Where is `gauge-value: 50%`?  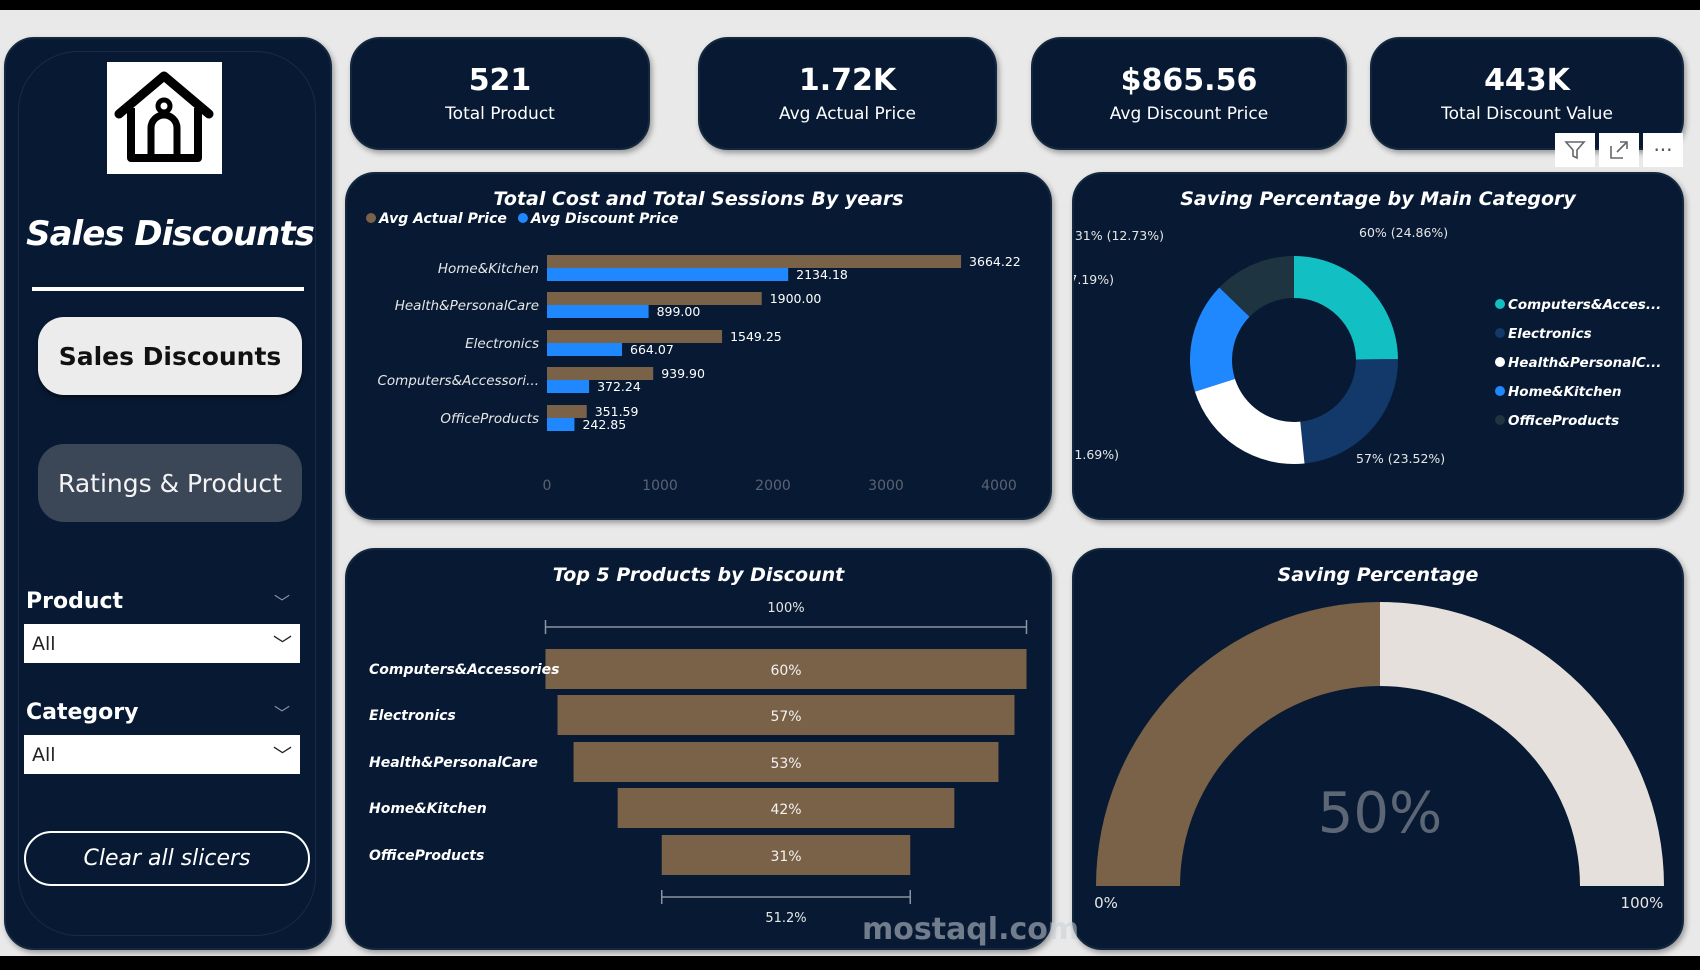
gauge-value: 50% is located at coordinates (1380, 813).